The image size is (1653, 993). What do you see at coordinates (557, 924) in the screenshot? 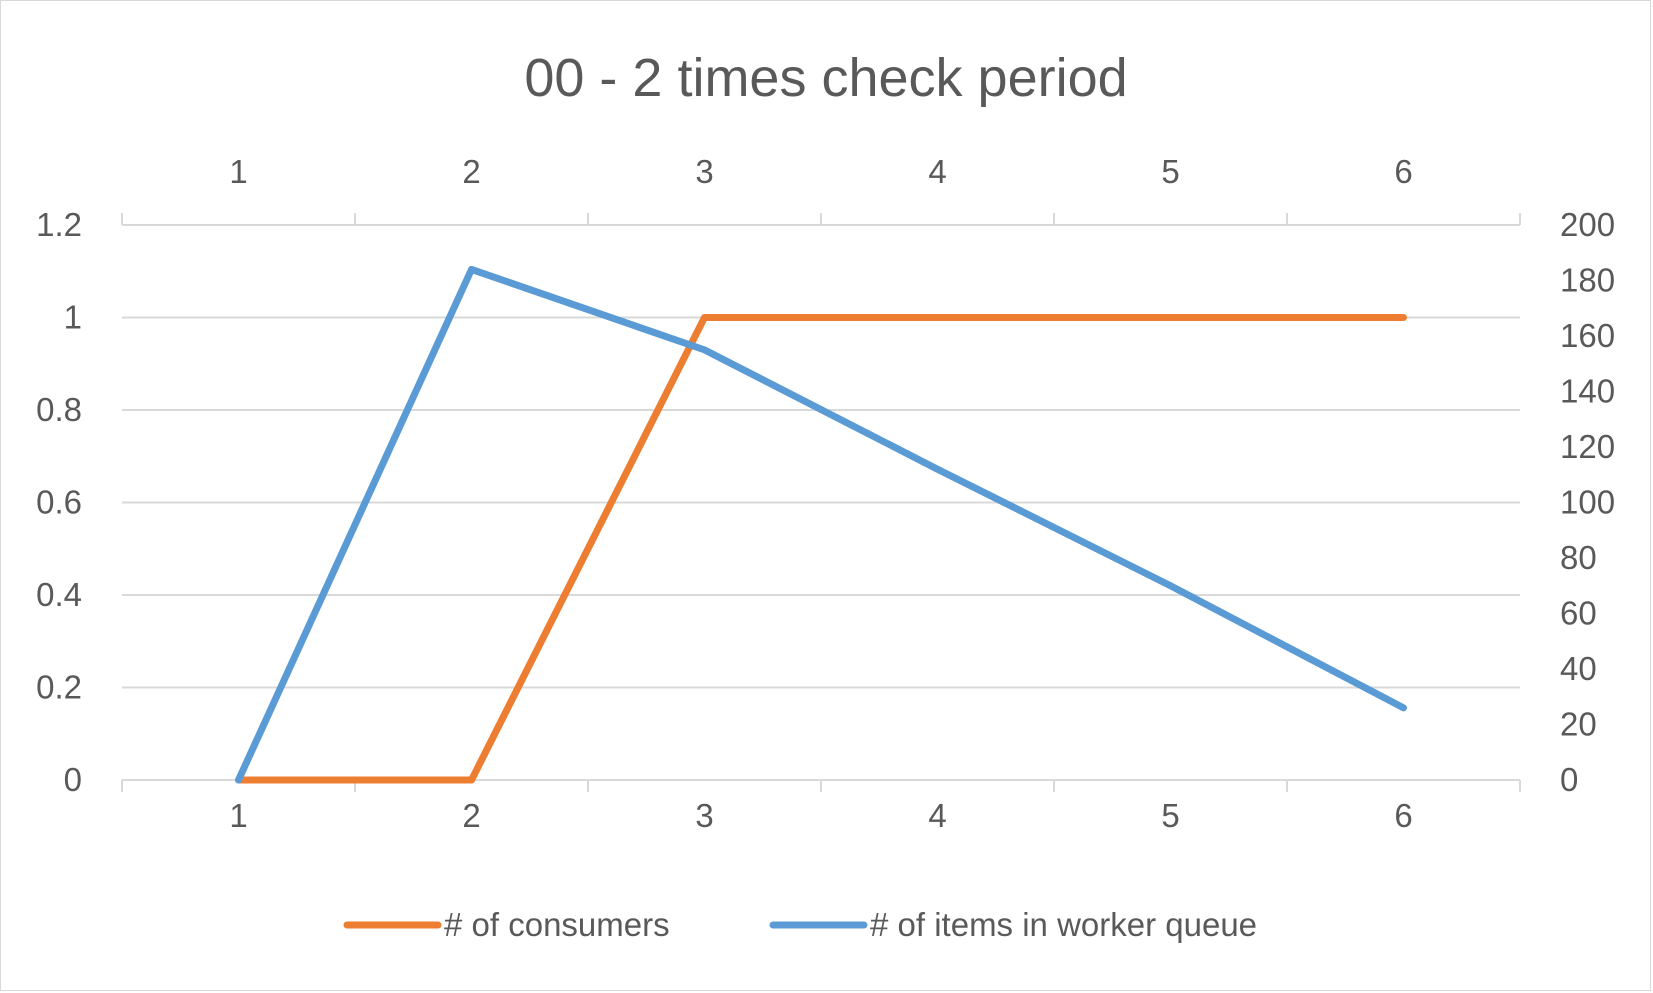
I see `legend-label: # of consumers` at bounding box center [557, 924].